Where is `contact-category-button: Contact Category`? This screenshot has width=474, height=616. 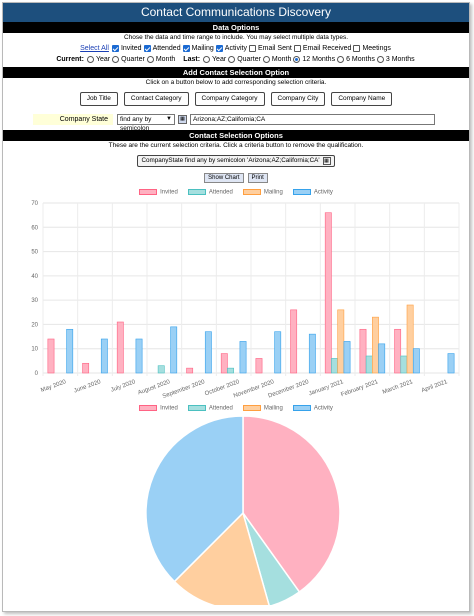 contact-category-button: Contact Category is located at coordinates (156, 99).